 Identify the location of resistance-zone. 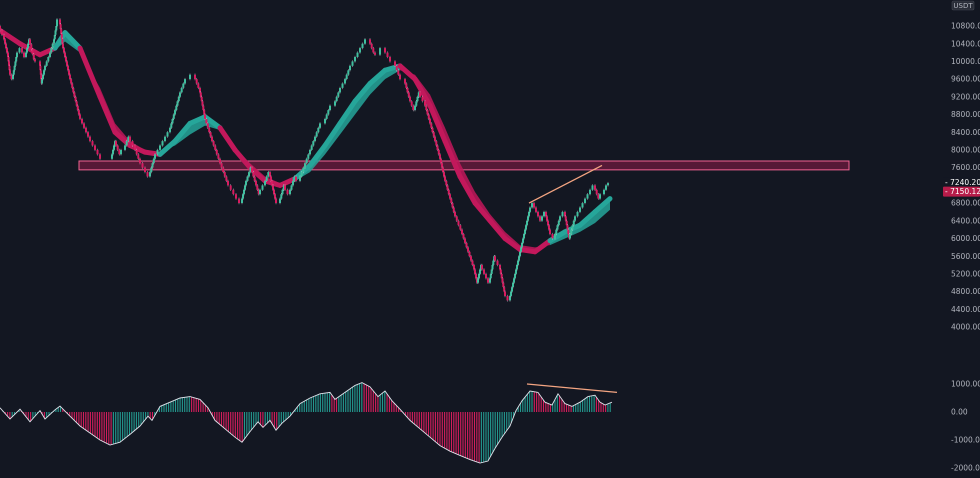
(464, 165).